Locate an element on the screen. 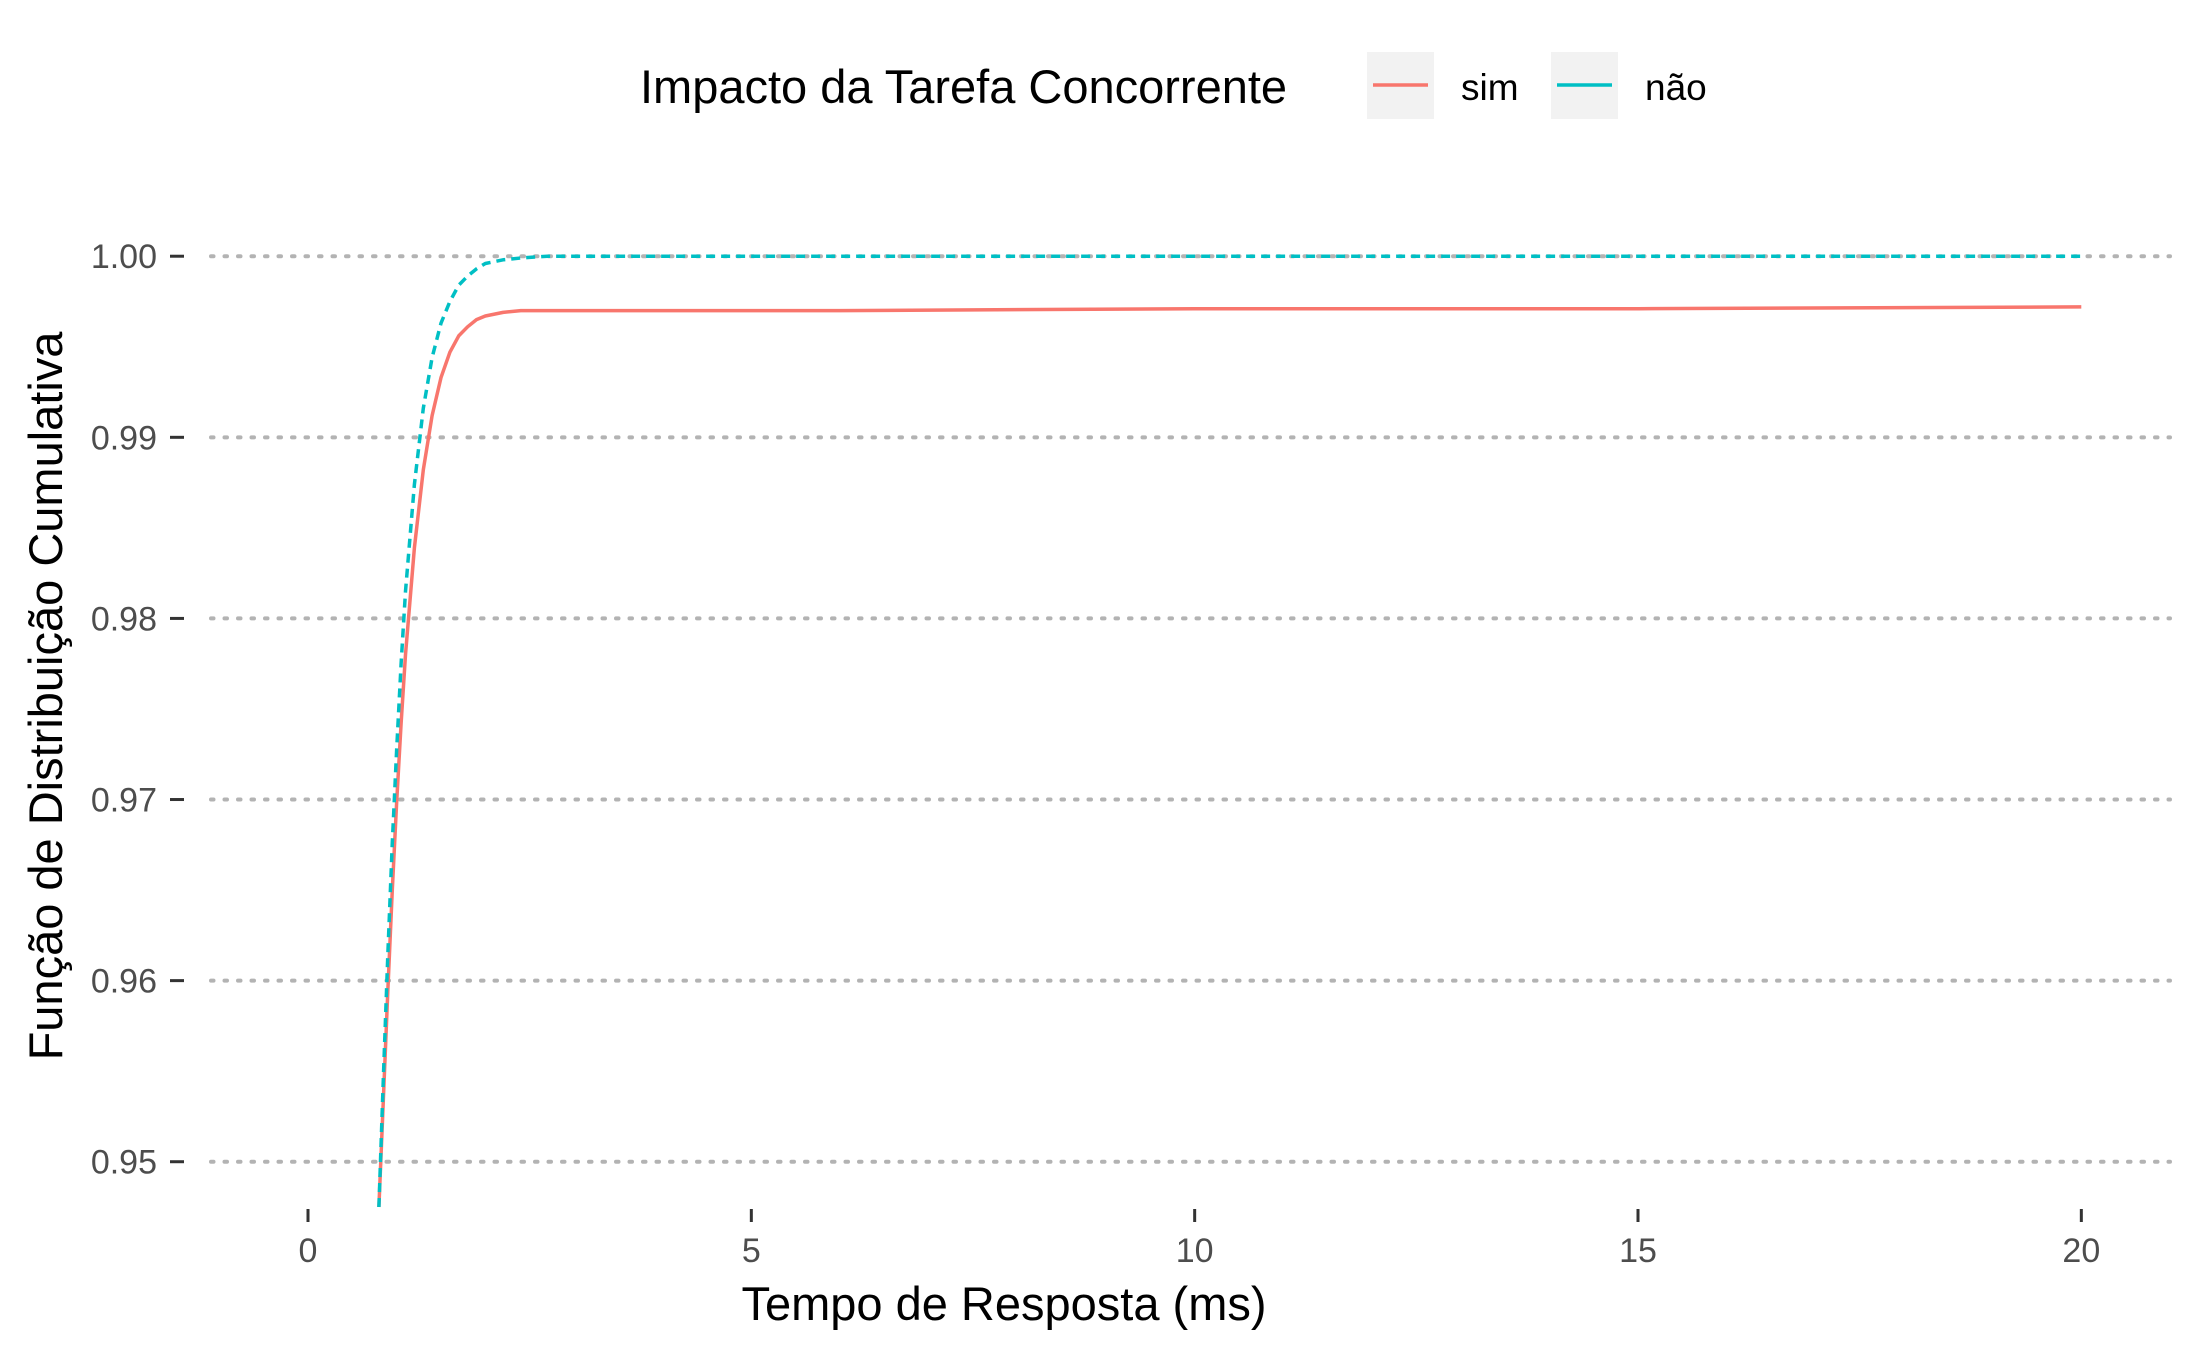 The height and width of the screenshot is (1350, 2187). y-tick-label: 0.96 is located at coordinates (124, 982).